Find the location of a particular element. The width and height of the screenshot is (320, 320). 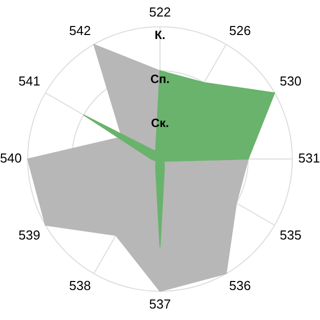

spoke-label: 542 is located at coordinates (80, 30).